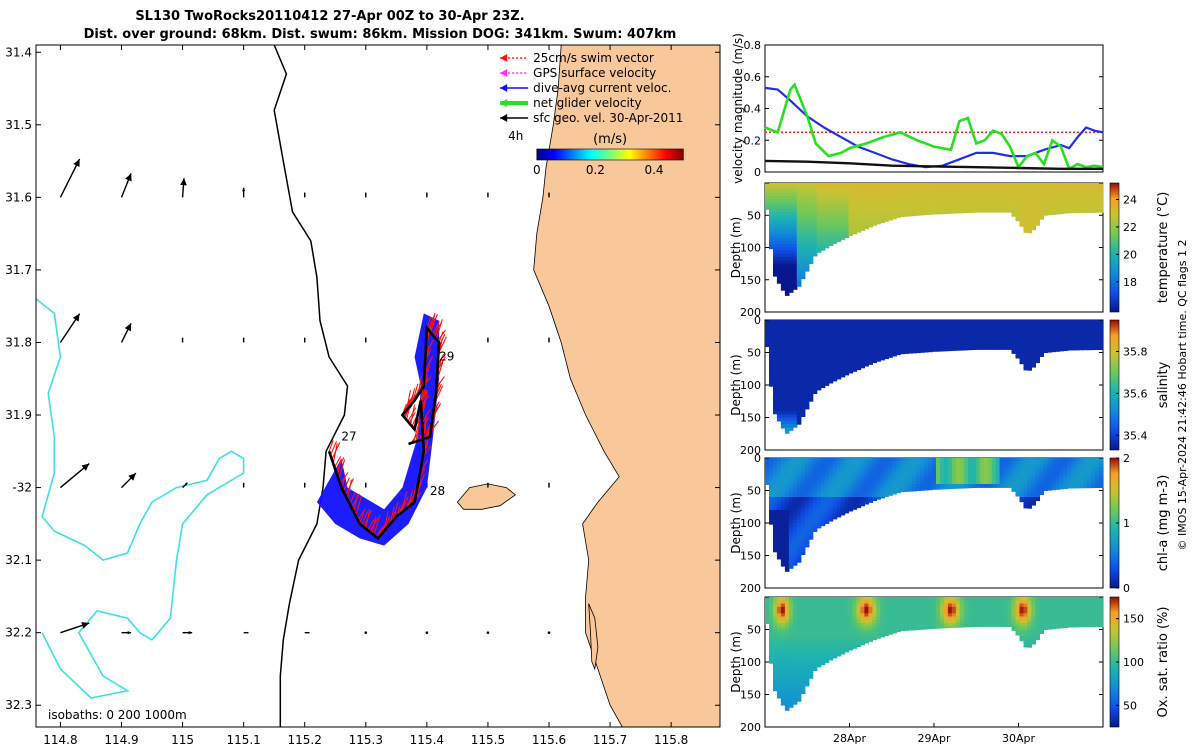  I want to click on section-colorbar-label: chl-a (mg m-3), so click(1163, 523).